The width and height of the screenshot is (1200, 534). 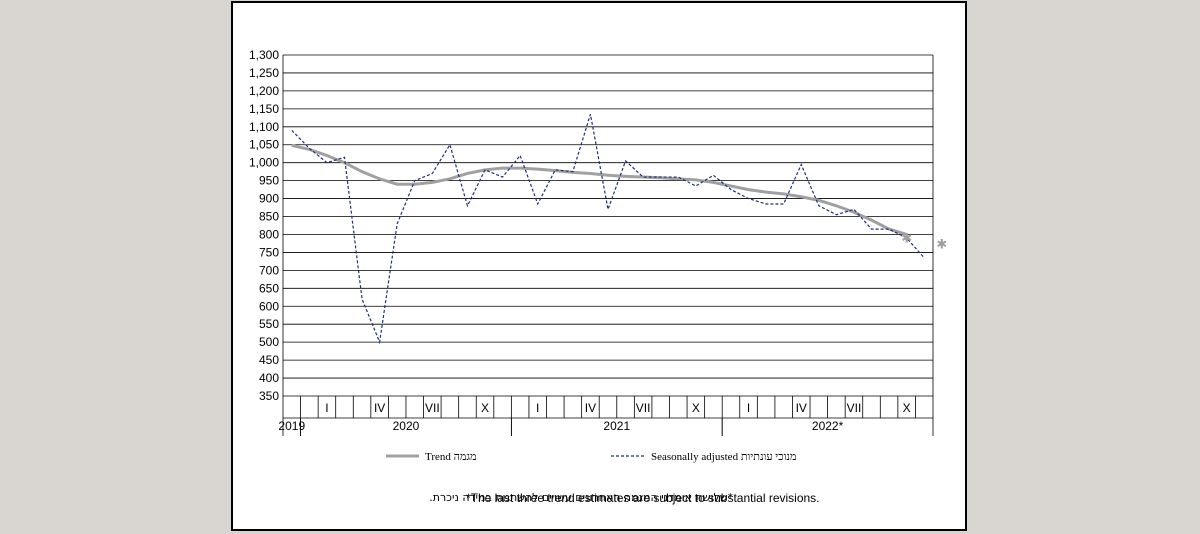 I want to click on y-tick-label: 1,200, so click(x=264, y=91).